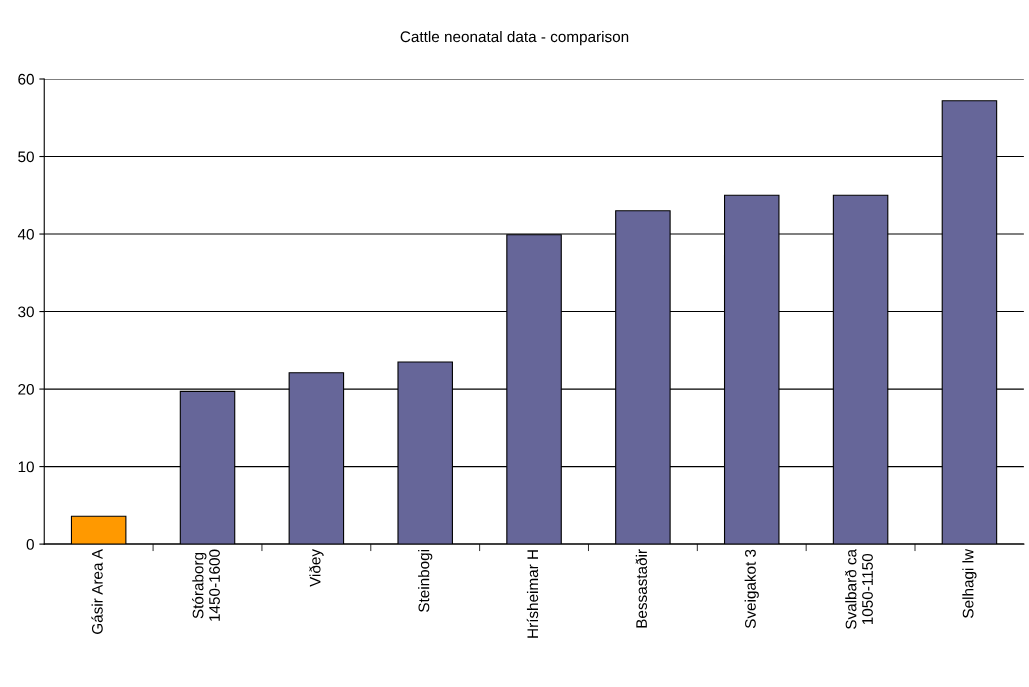 This screenshot has width=1029, height=687. Describe the element at coordinates (97, 591) in the screenshot. I see `x-tick-label: Gásir Area A` at that location.